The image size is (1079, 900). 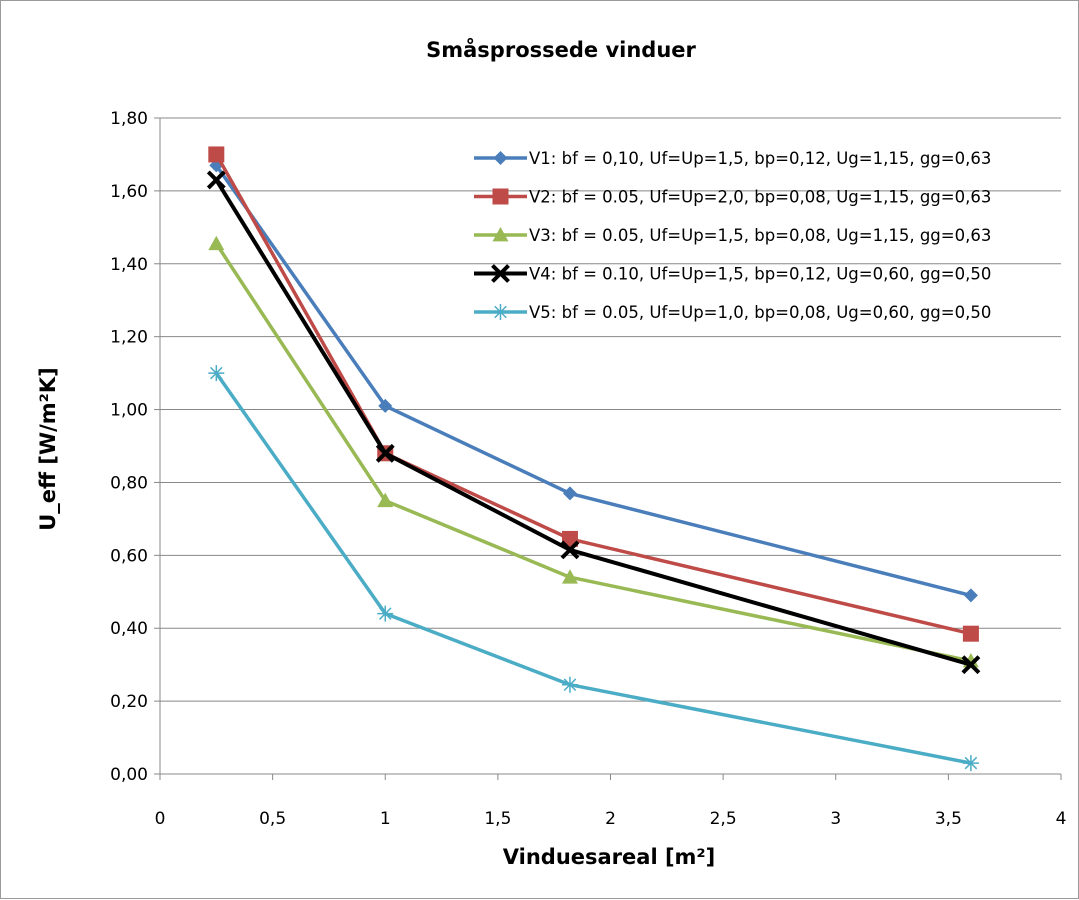 What do you see at coordinates (1061, 819) in the screenshot?
I see `x-tick-label: 4` at bounding box center [1061, 819].